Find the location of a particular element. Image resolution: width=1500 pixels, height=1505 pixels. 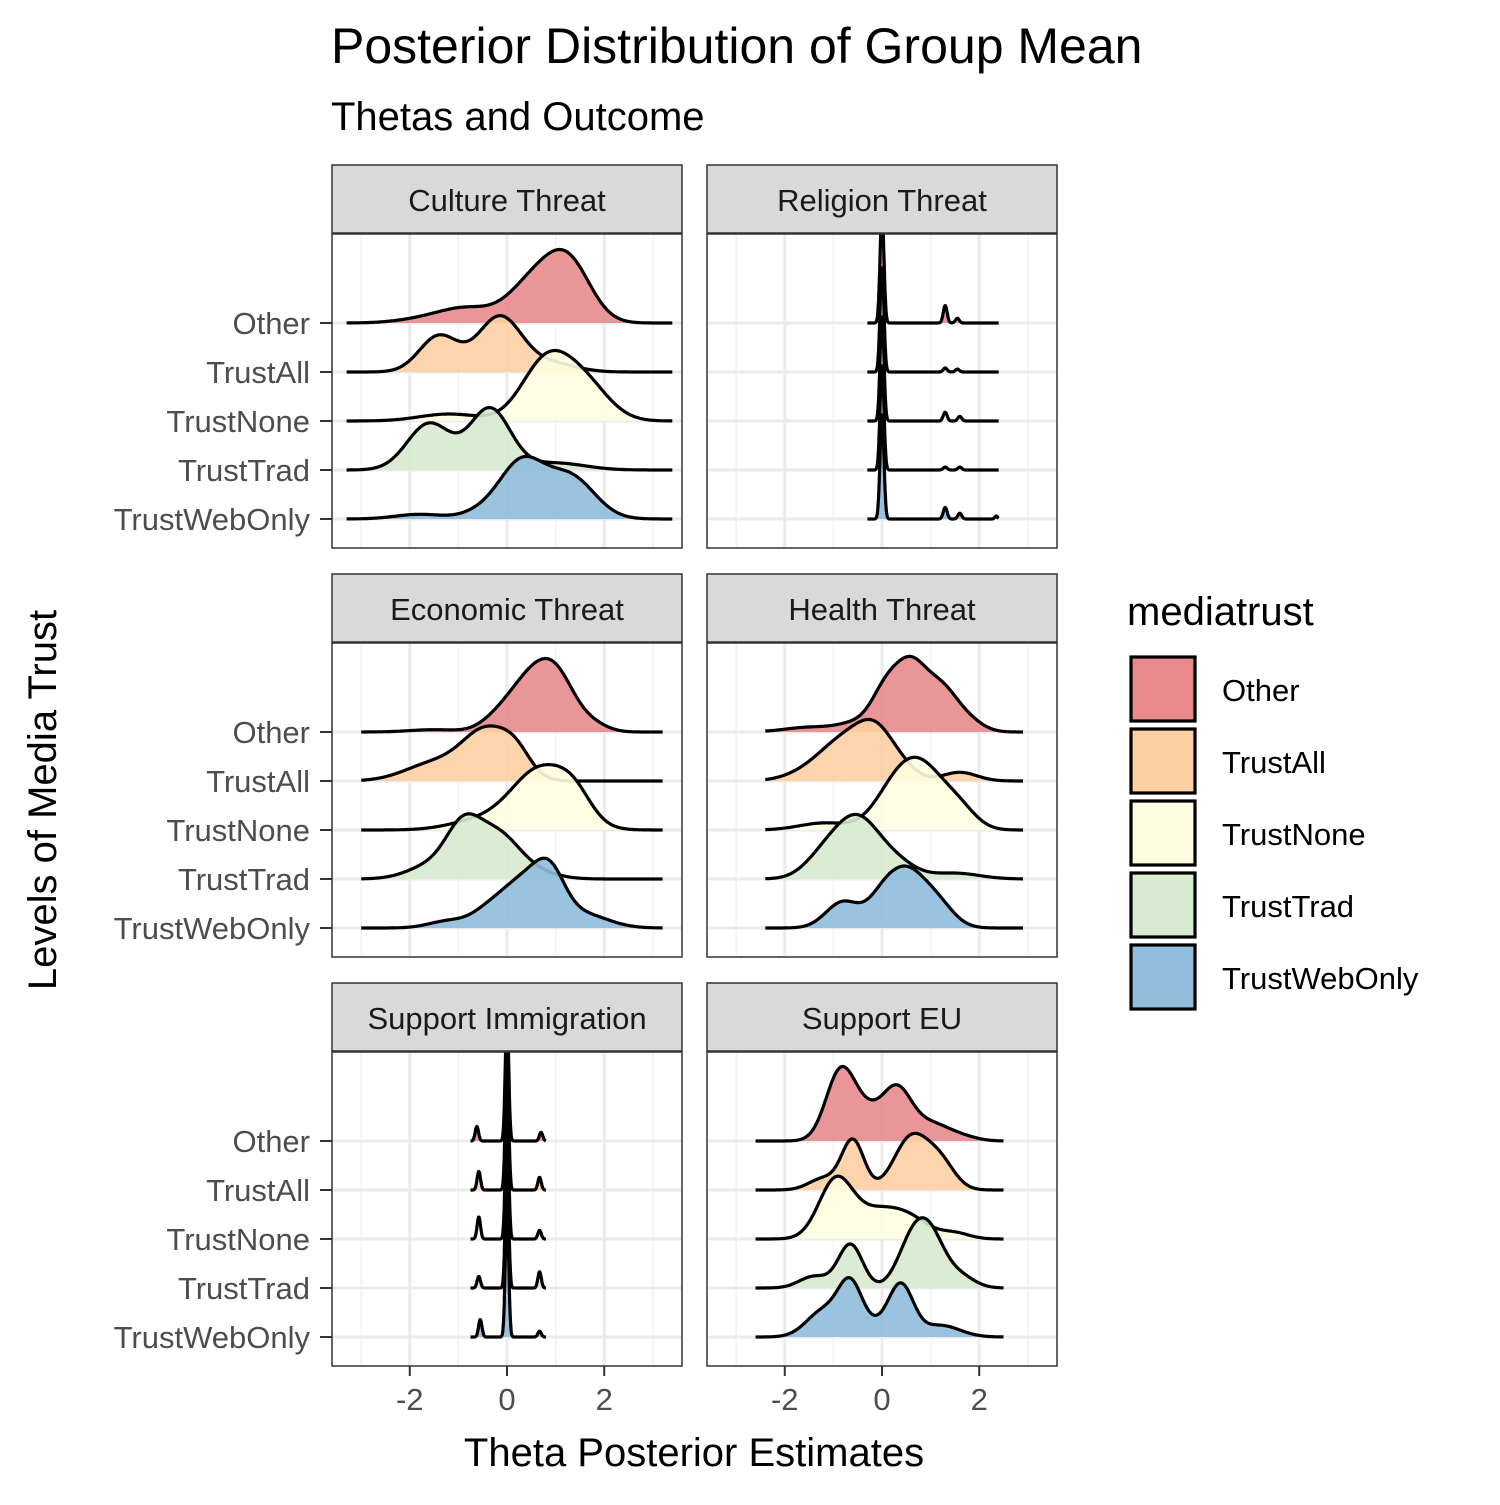

legend-label: TrustWebOnly is located at coordinates (1320, 978).